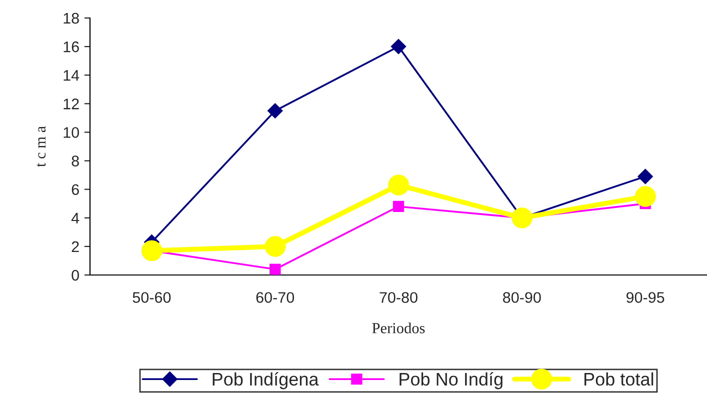 This screenshot has height=407, width=707. What do you see at coordinates (41, 146) in the screenshot?
I see `y-axis-title: t c m a` at bounding box center [41, 146].